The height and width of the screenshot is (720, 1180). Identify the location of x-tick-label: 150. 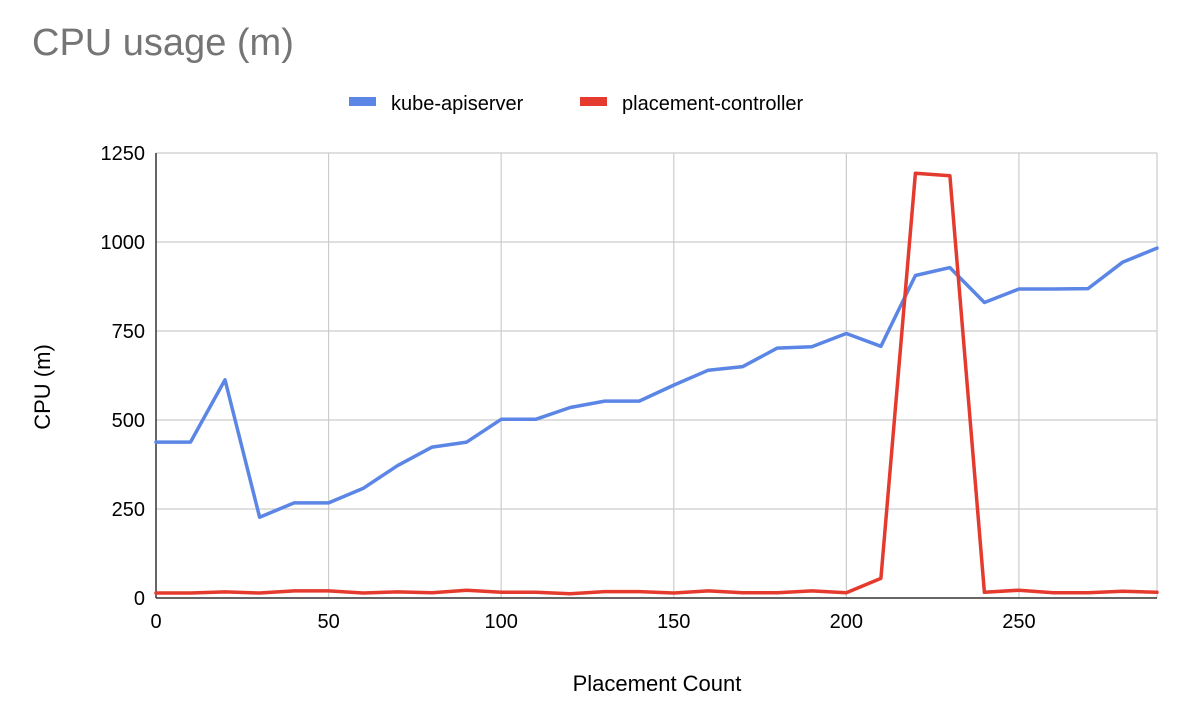
(673, 622).